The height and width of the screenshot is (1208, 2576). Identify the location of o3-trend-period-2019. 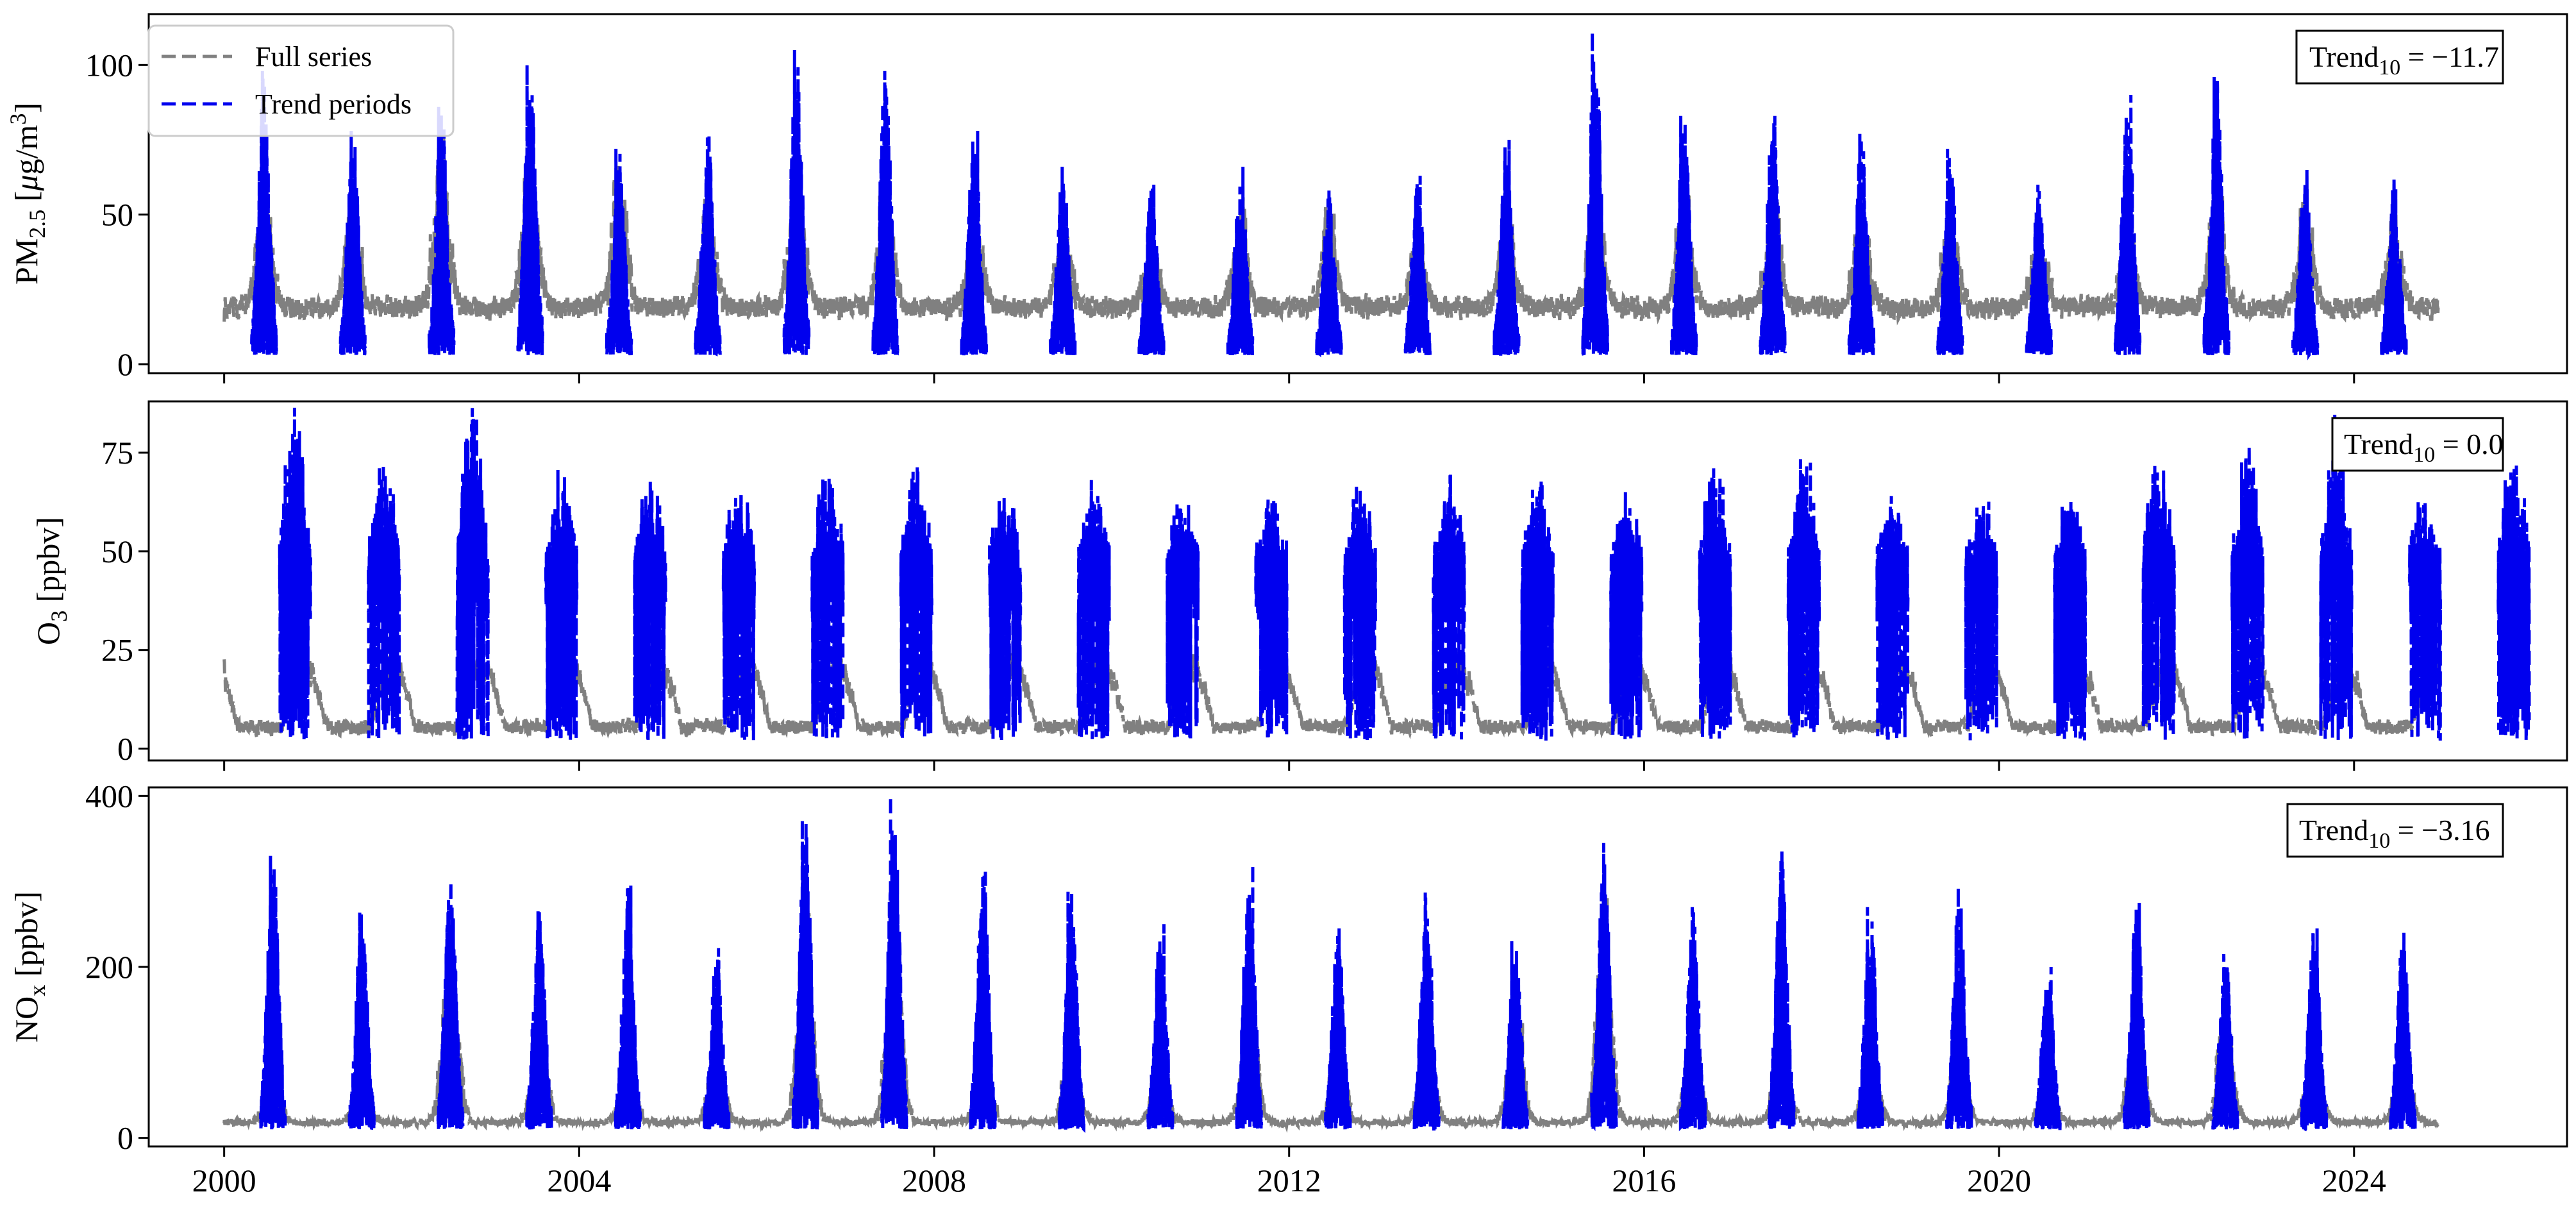
(1981, 621).